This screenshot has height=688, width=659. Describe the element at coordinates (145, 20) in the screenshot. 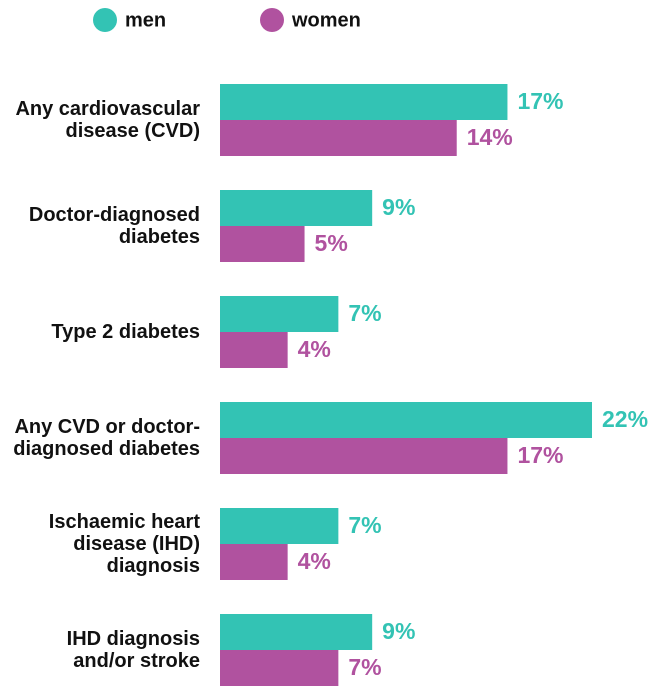

I see `legend-label: men` at that location.